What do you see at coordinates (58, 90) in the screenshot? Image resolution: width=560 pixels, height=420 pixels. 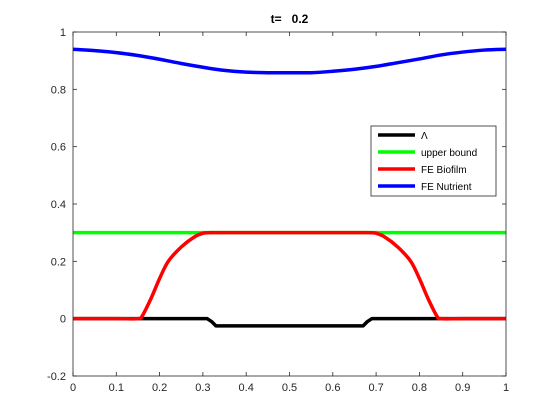 I see `y-tick-label: 0.8` at bounding box center [58, 90].